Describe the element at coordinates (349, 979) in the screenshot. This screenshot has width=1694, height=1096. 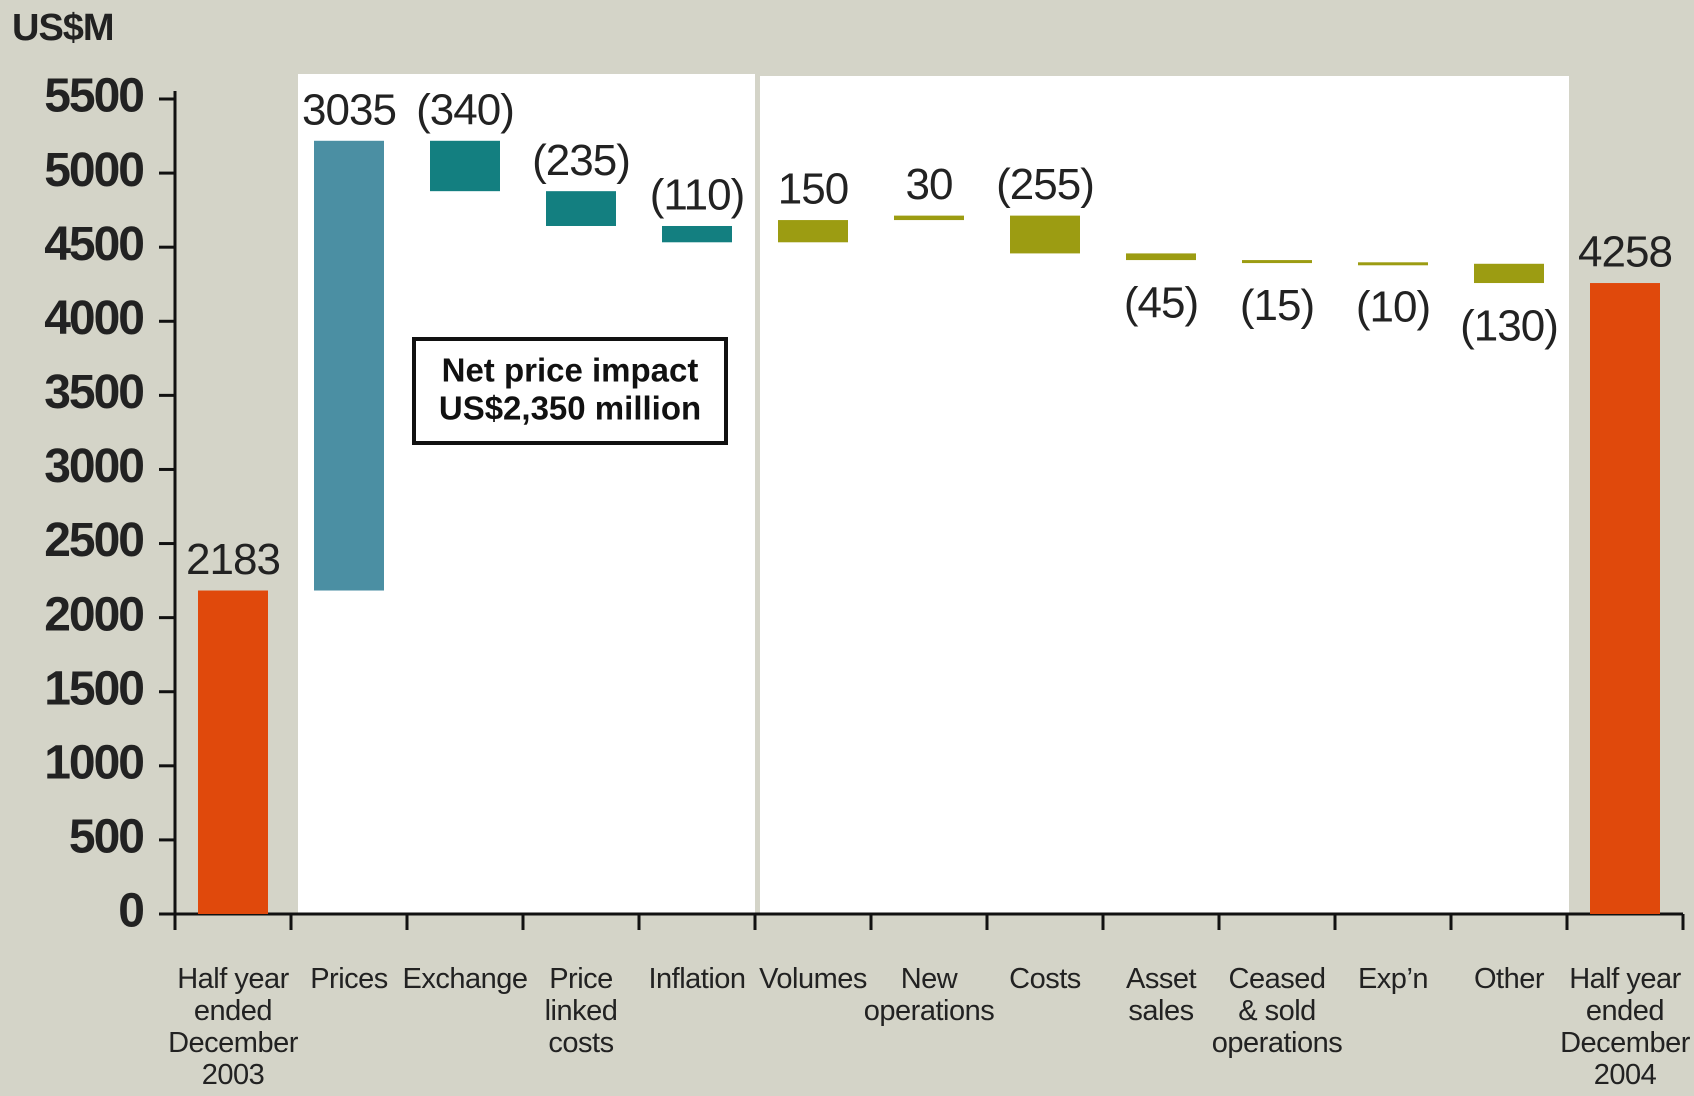
I see `x-tick-label: Prices` at that location.